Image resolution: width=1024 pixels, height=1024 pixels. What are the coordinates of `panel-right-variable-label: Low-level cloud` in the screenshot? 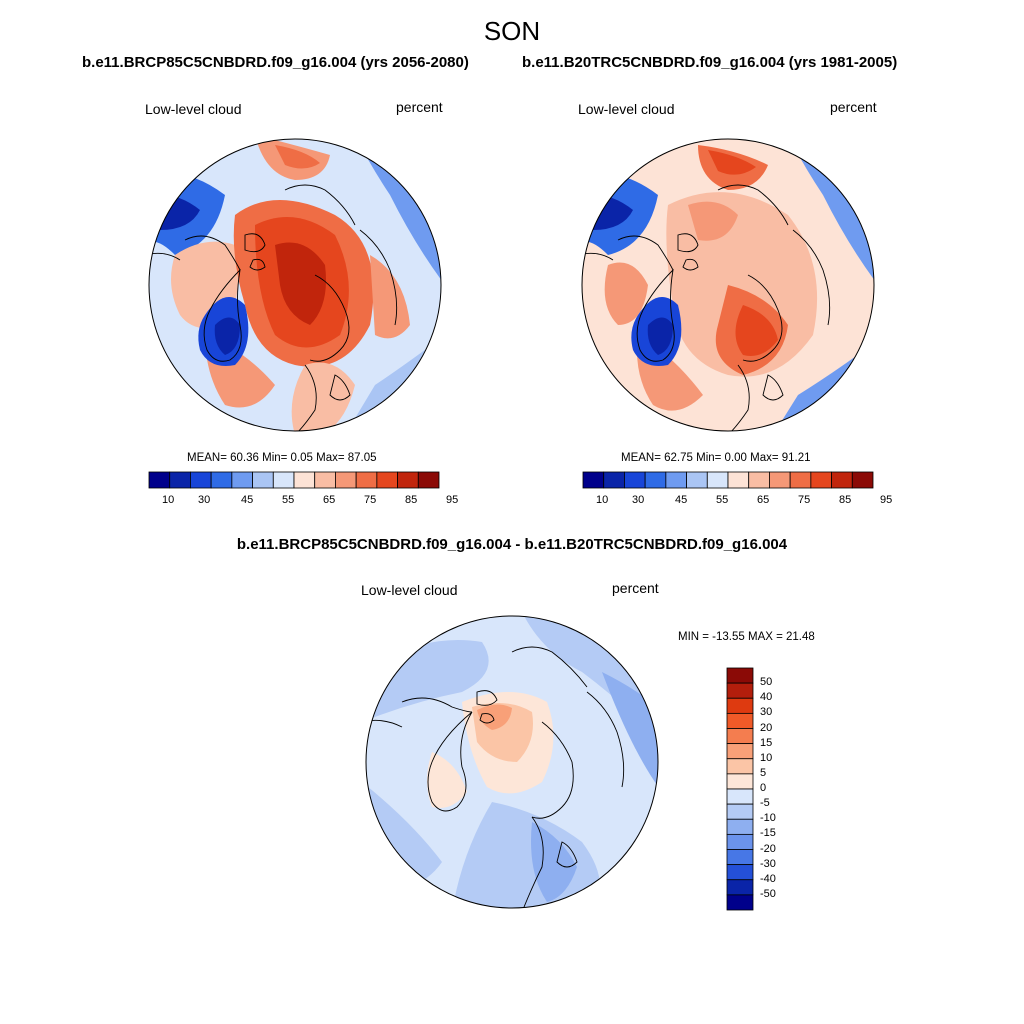 It's located at (626, 109).